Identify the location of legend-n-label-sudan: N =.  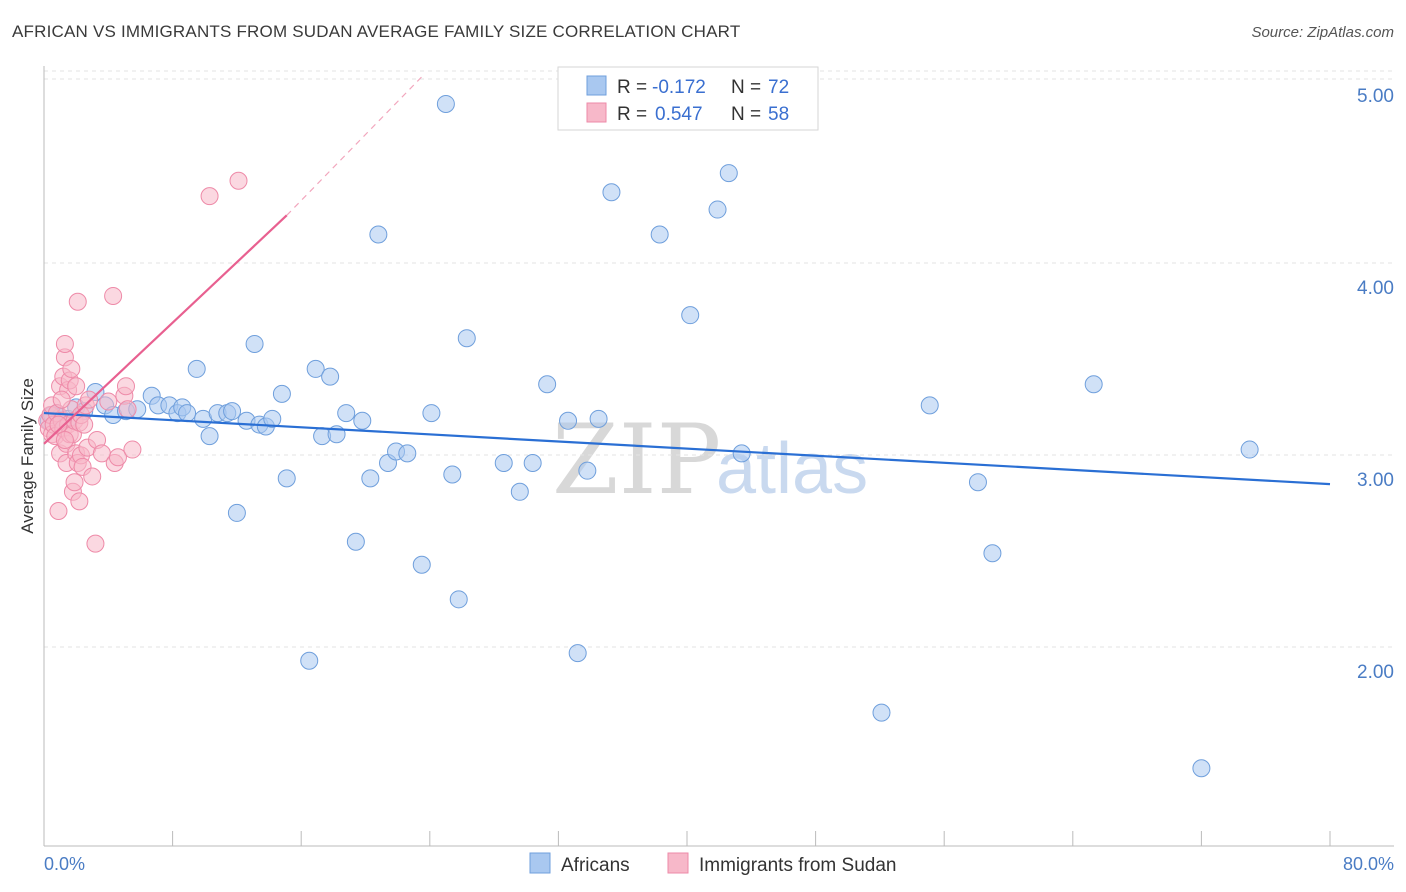
(746, 114).